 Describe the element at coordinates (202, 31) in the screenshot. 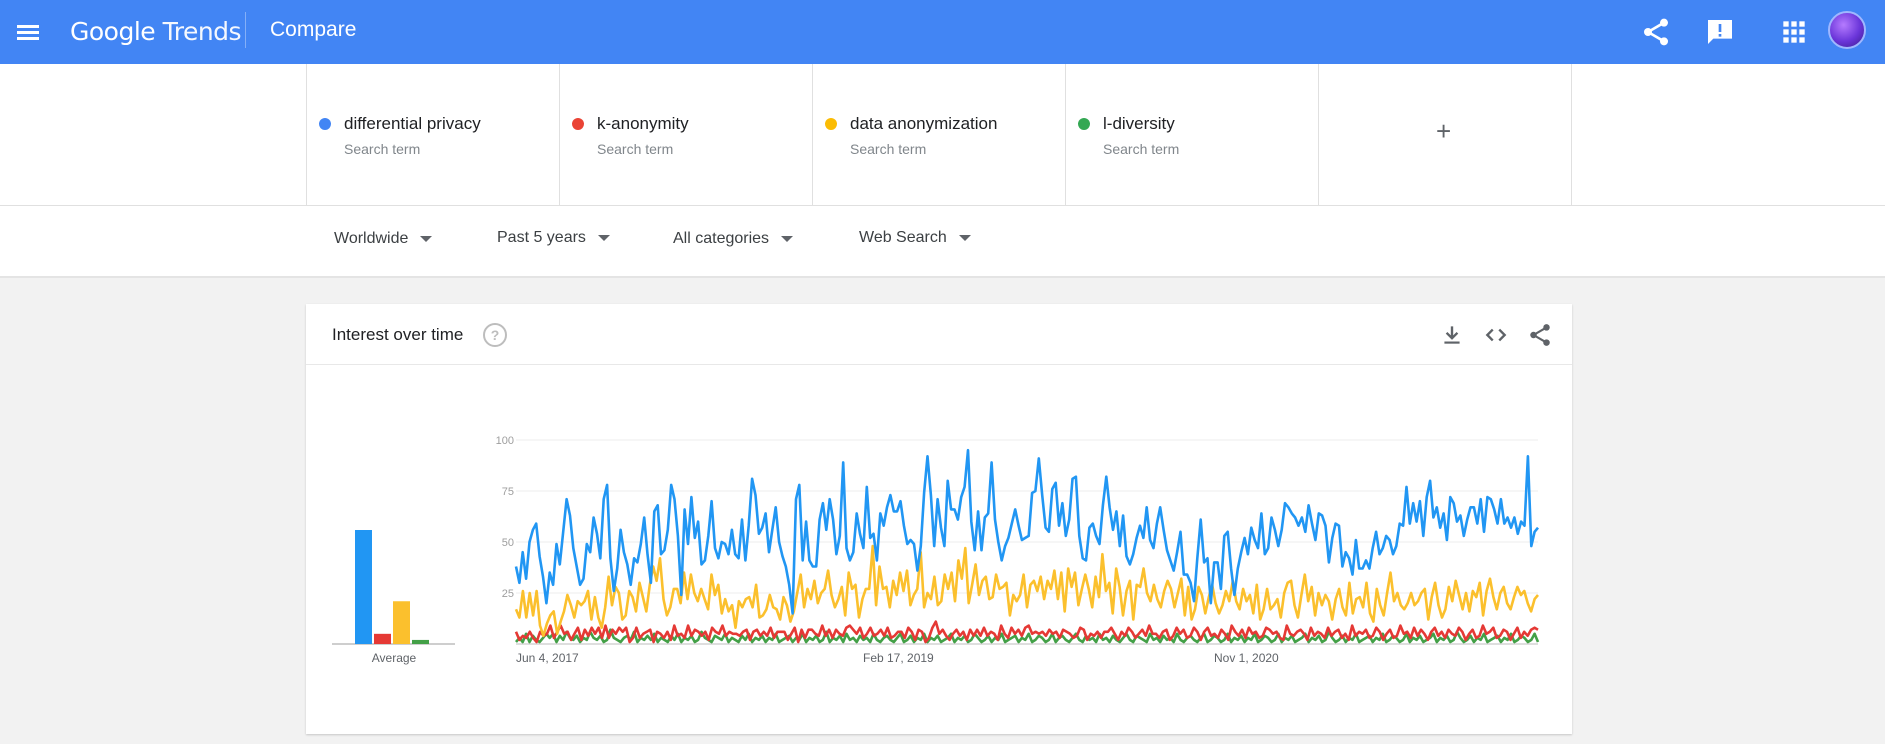

I see `logo-trends-text: Trends` at that location.